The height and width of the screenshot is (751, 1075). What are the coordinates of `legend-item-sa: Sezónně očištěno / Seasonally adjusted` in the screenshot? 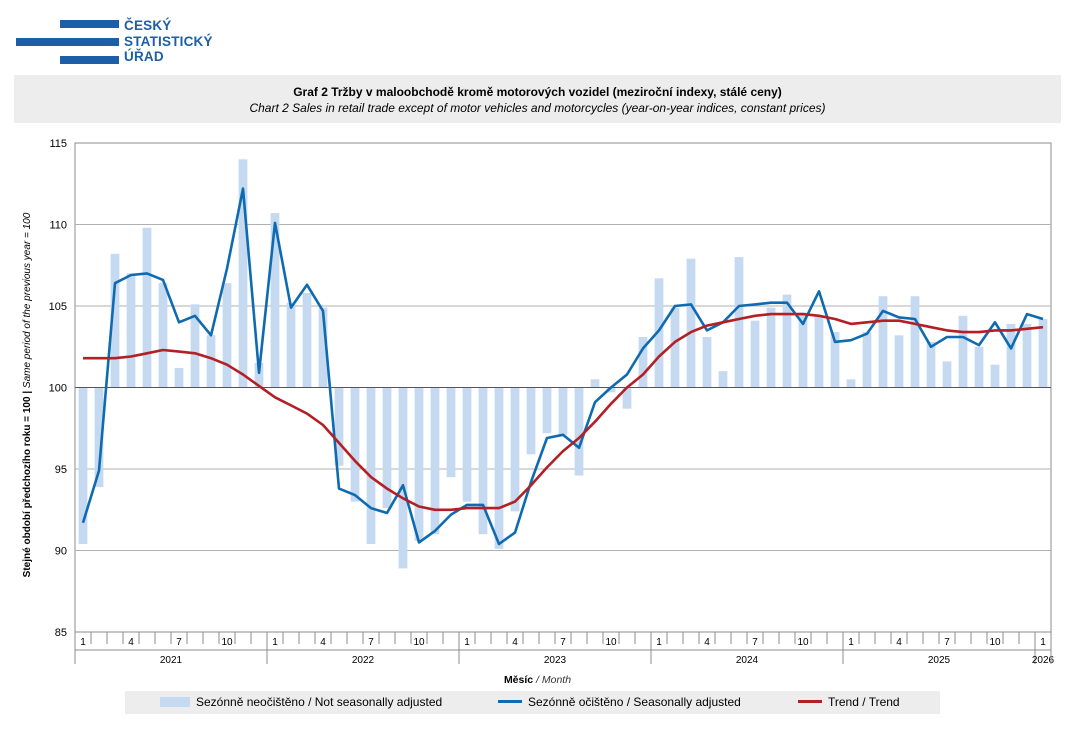 It's located at (619, 702).